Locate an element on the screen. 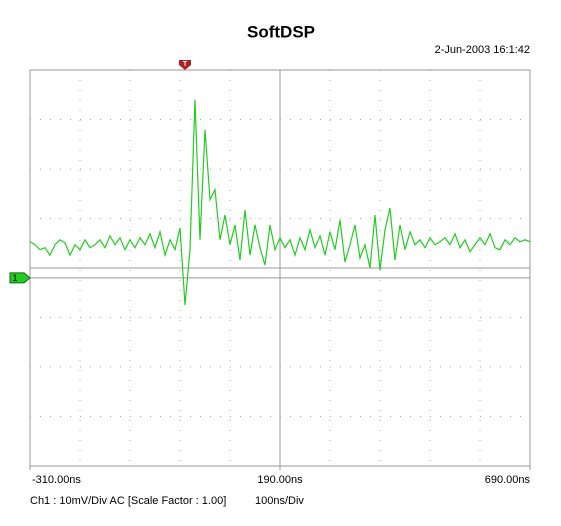  trigger-marker-label: T is located at coordinates (185, 64).